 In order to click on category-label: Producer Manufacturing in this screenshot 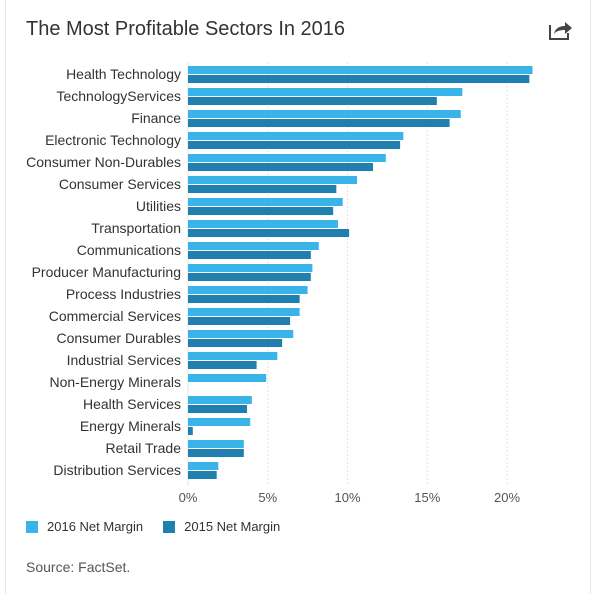, I will do `click(106, 272)`.